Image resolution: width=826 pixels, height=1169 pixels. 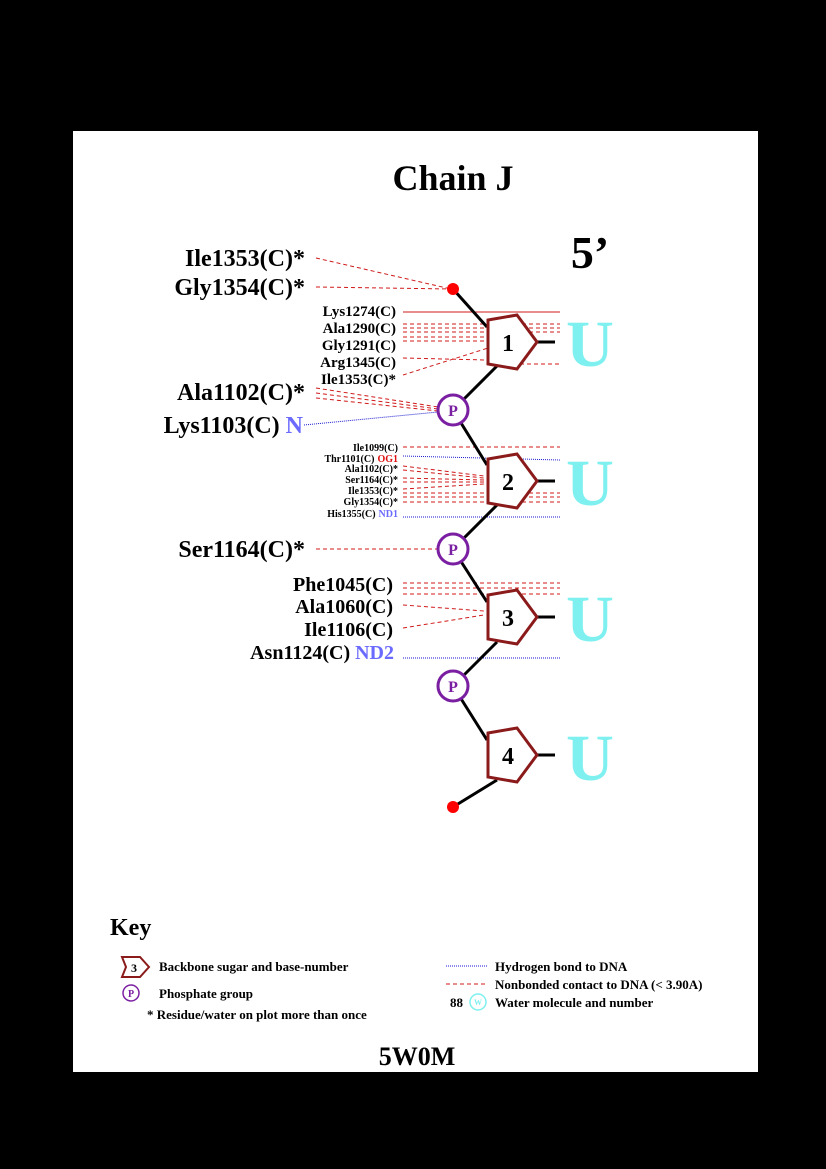 What do you see at coordinates (590, 252) in the screenshot?
I see `five-prime-label: 5’` at bounding box center [590, 252].